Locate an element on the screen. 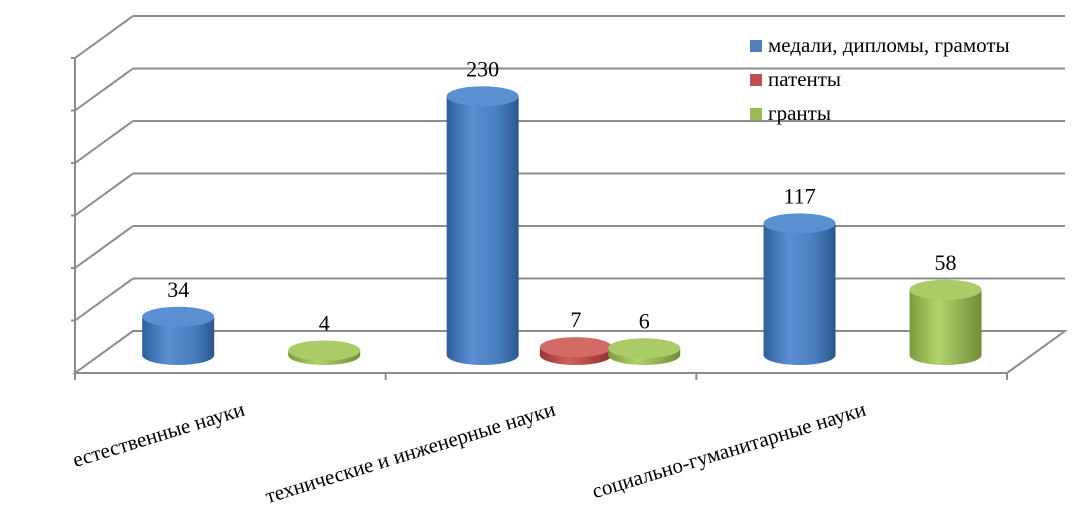 The height and width of the screenshot is (510, 1075). data-label: 4 is located at coordinates (324, 323).